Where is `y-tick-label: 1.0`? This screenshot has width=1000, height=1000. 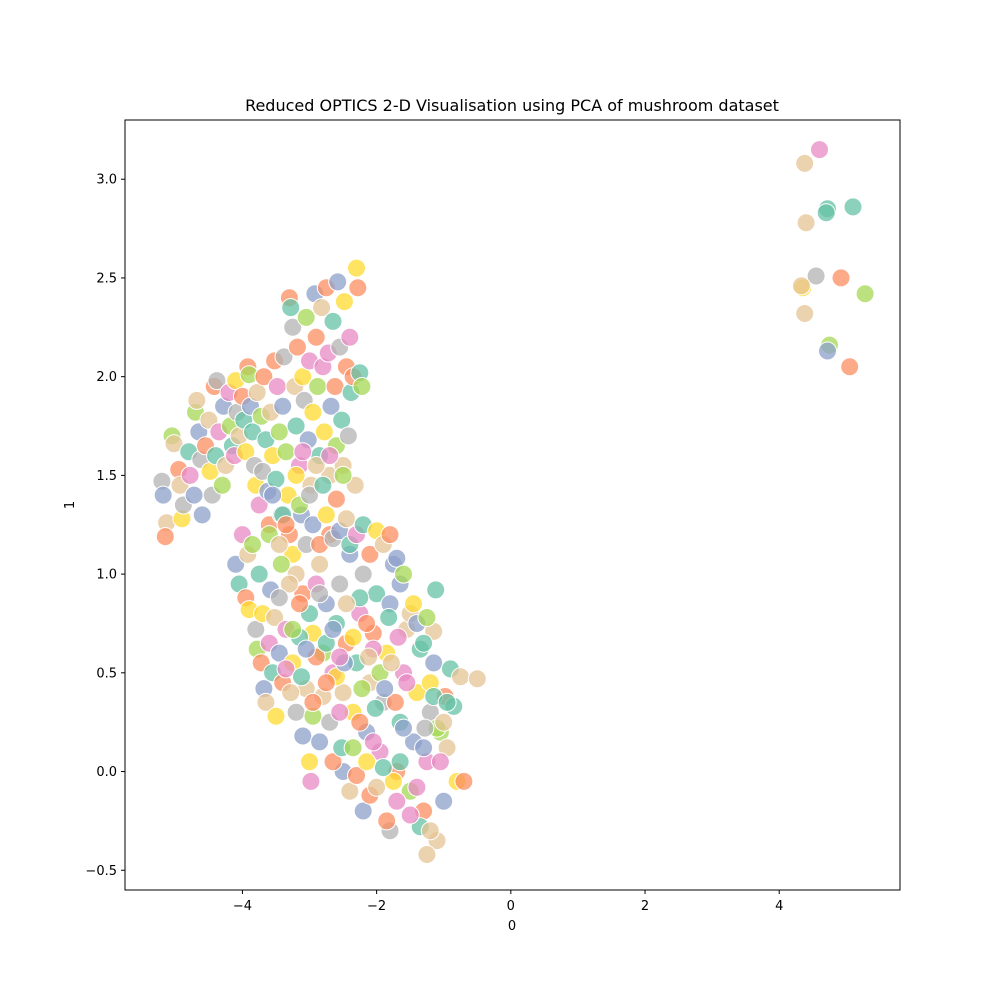 y-tick-label: 1.0 is located at coordinates (106, 575).